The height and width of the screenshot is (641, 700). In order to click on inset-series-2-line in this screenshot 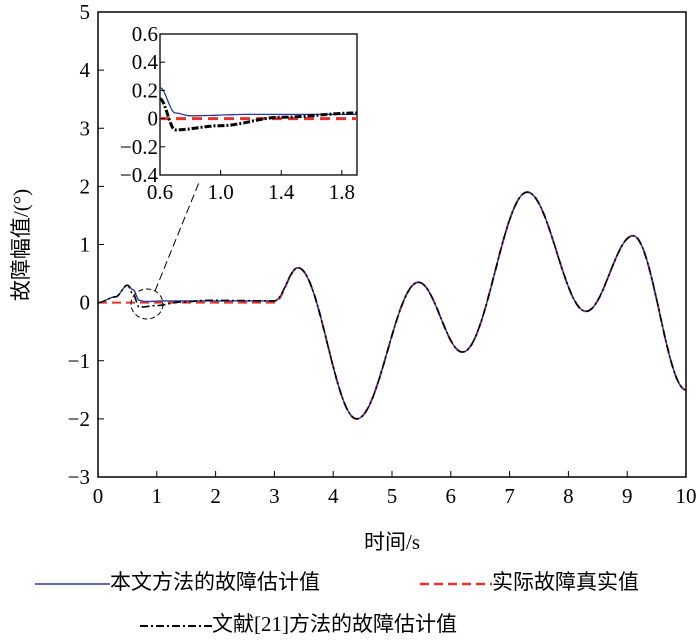, I will do `click(258, 114)`.